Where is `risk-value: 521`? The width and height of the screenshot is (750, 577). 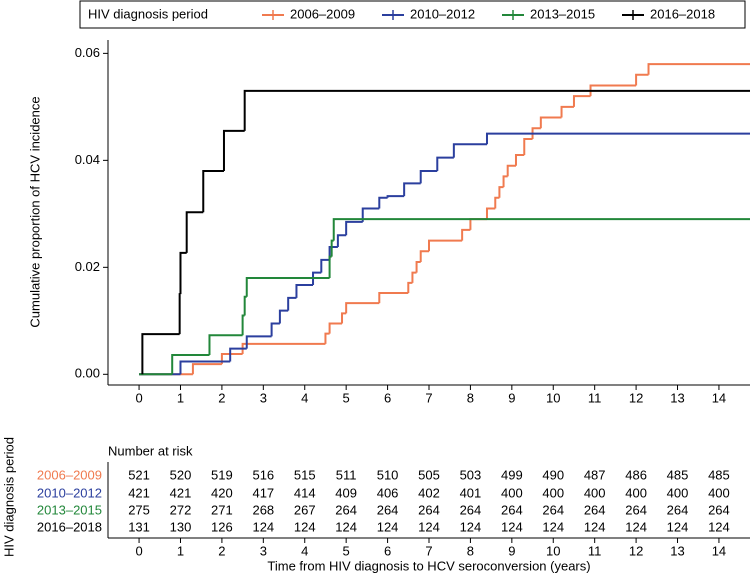 risk-value: 521 is located at coordinates (139, 474).